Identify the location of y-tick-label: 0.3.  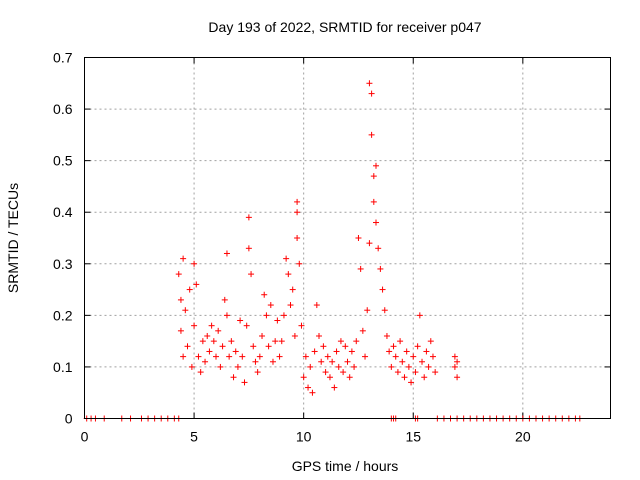
(63, 264).